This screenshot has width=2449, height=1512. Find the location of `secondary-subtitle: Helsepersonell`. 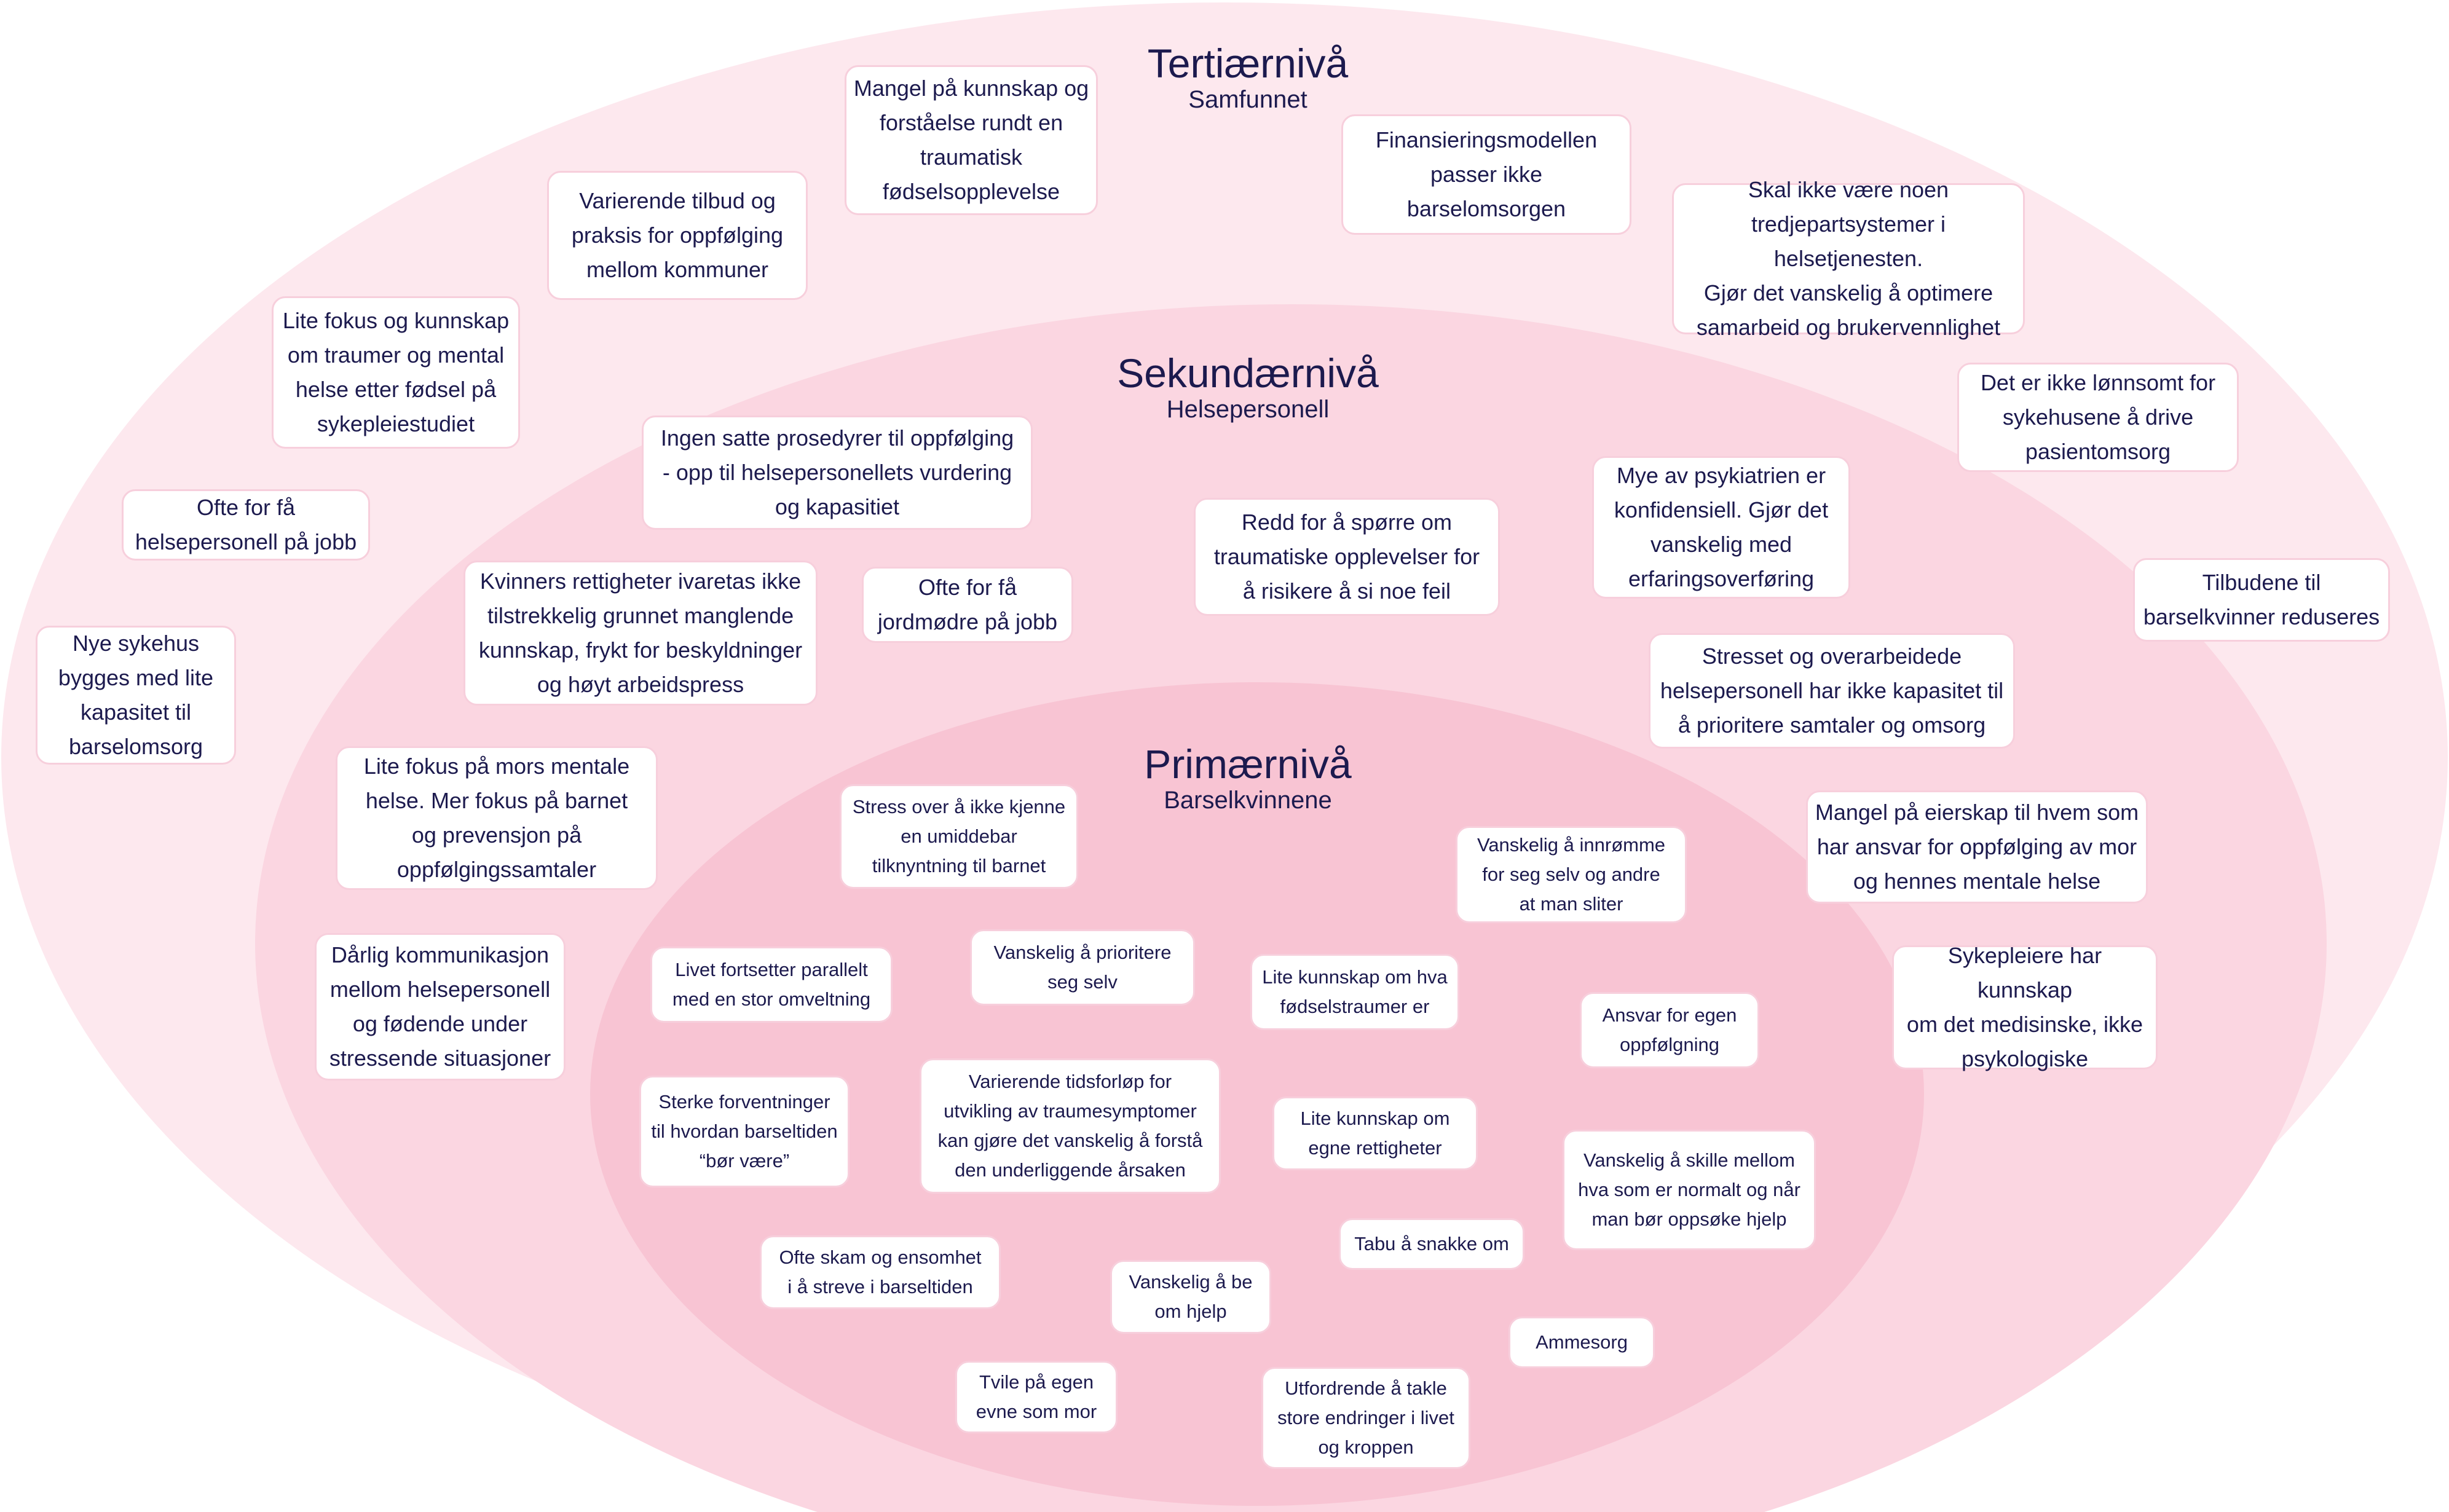

secondary-subtitle: Helsepersonell is located at coordinates (1248, 409).